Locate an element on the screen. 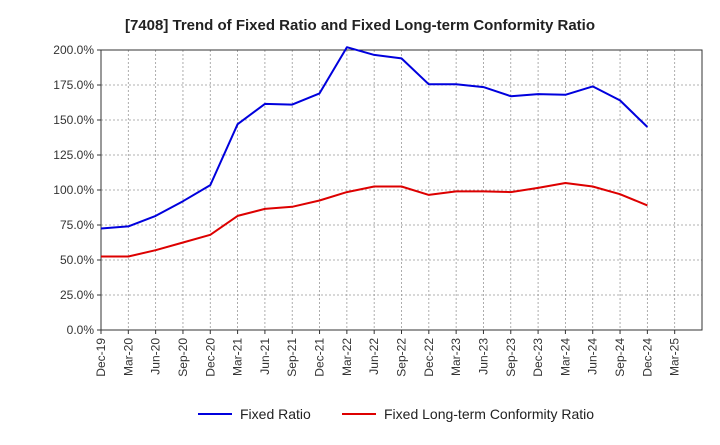  y-tick-label: 75.0% is located at coordinates (77, 225).